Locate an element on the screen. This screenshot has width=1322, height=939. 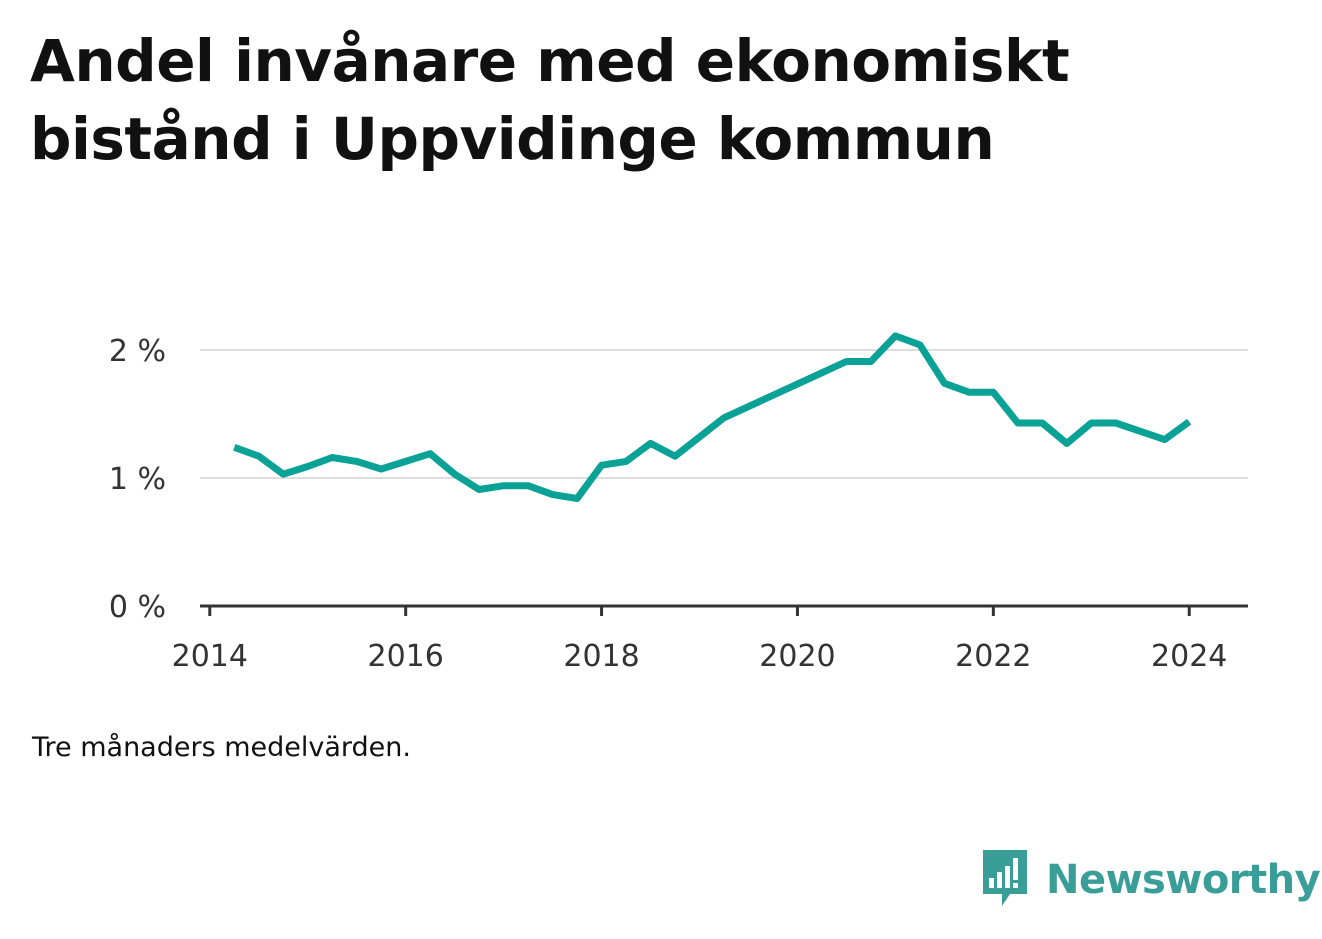
x-tick-label: 2014 is located at coordinates (210, 656).